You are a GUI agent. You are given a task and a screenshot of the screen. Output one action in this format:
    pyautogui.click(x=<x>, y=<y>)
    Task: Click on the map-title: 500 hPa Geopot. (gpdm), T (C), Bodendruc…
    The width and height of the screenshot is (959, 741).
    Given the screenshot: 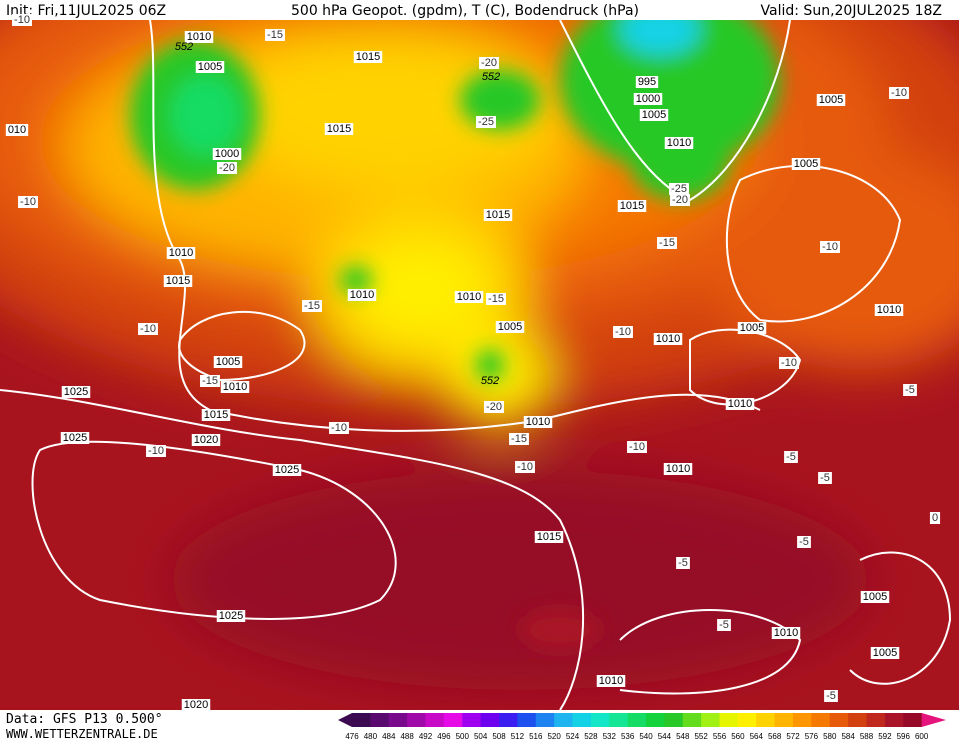 What is the action you would take?
    pyautogui.click(x=465, y=11)
    